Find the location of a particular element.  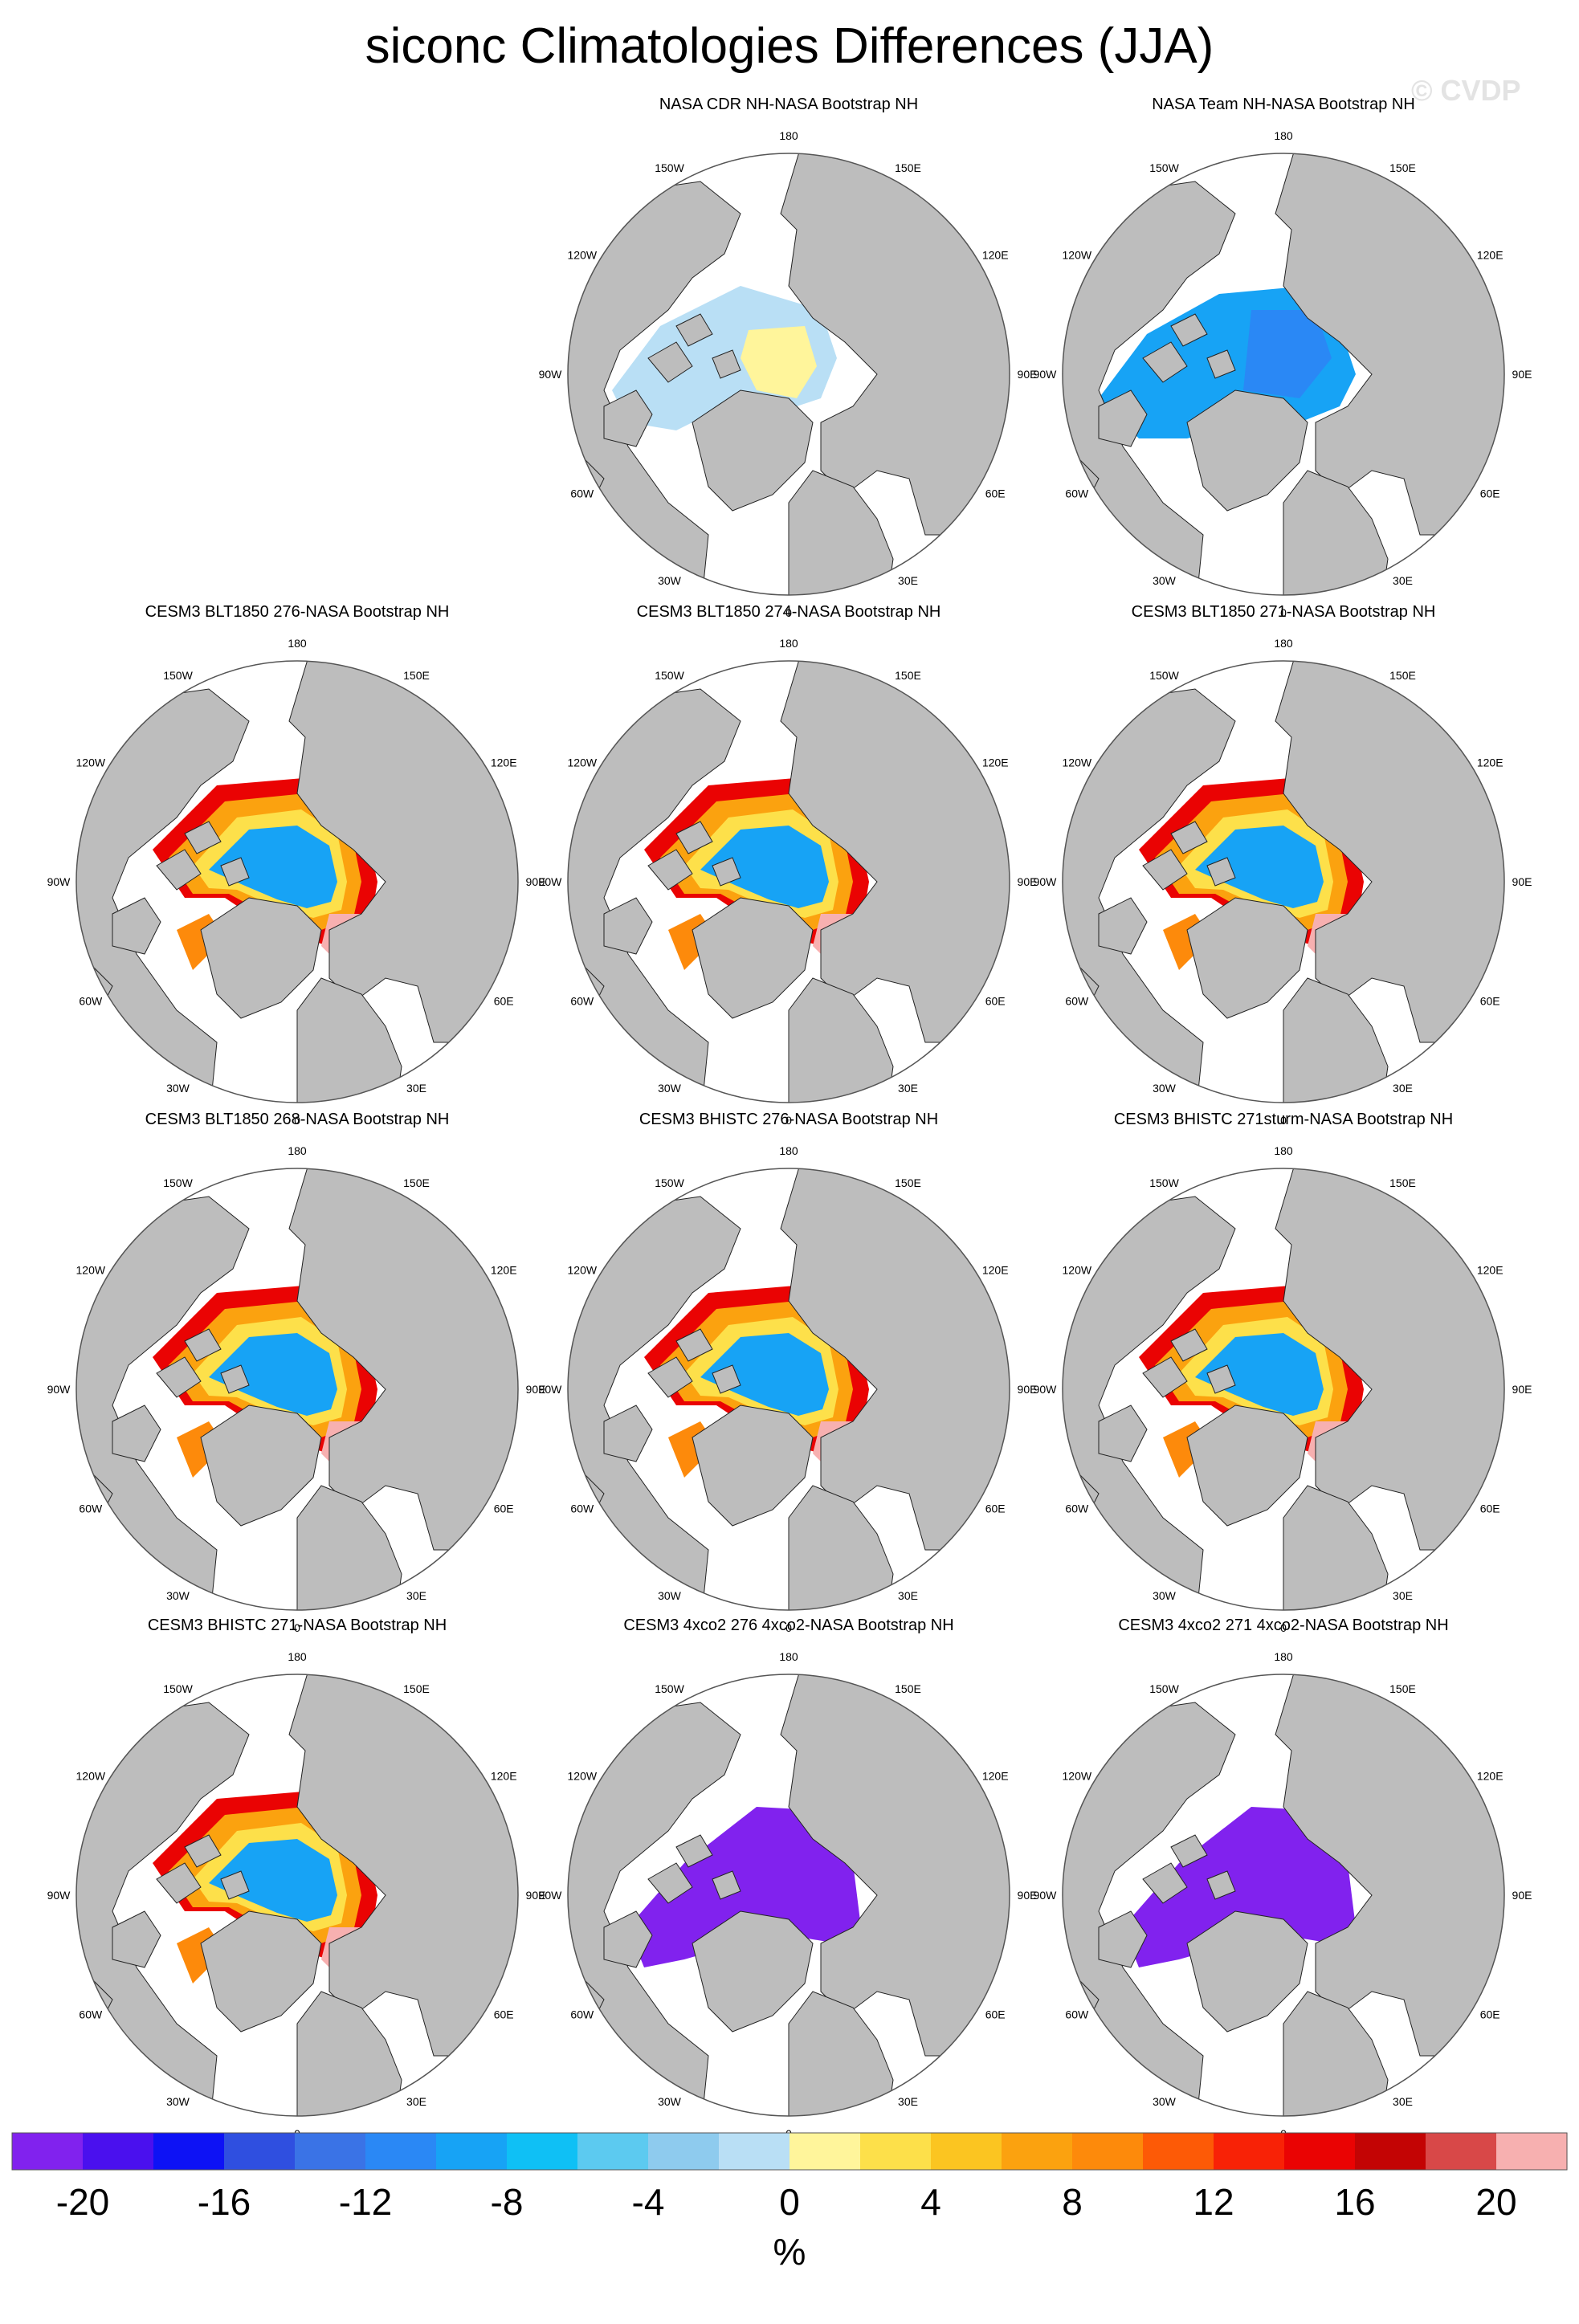

colorbar: -20 -16 -12 -8 -4 0 4 8 12 16 20% is located at coordinates (789, 2202).